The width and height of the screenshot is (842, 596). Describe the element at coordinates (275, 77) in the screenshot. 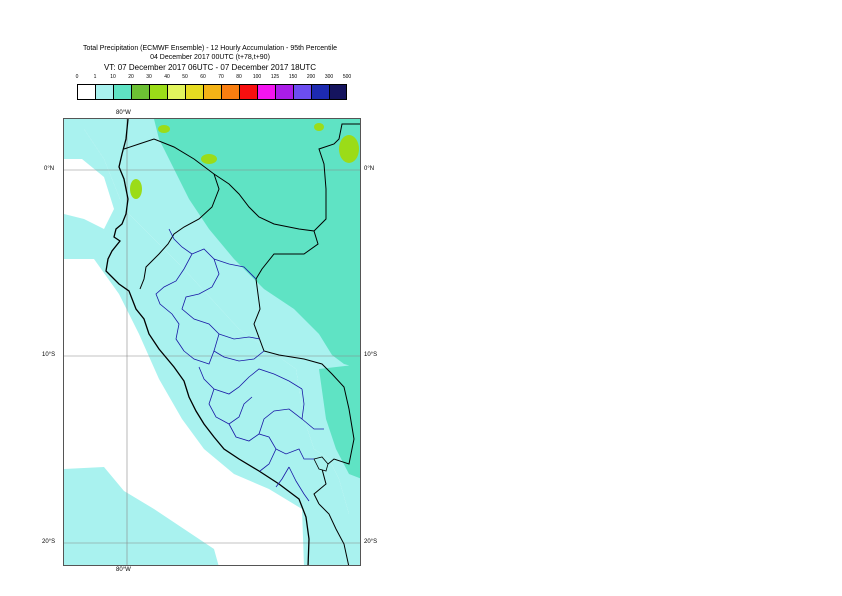

I see `legend-tick-label: 125` at that location.